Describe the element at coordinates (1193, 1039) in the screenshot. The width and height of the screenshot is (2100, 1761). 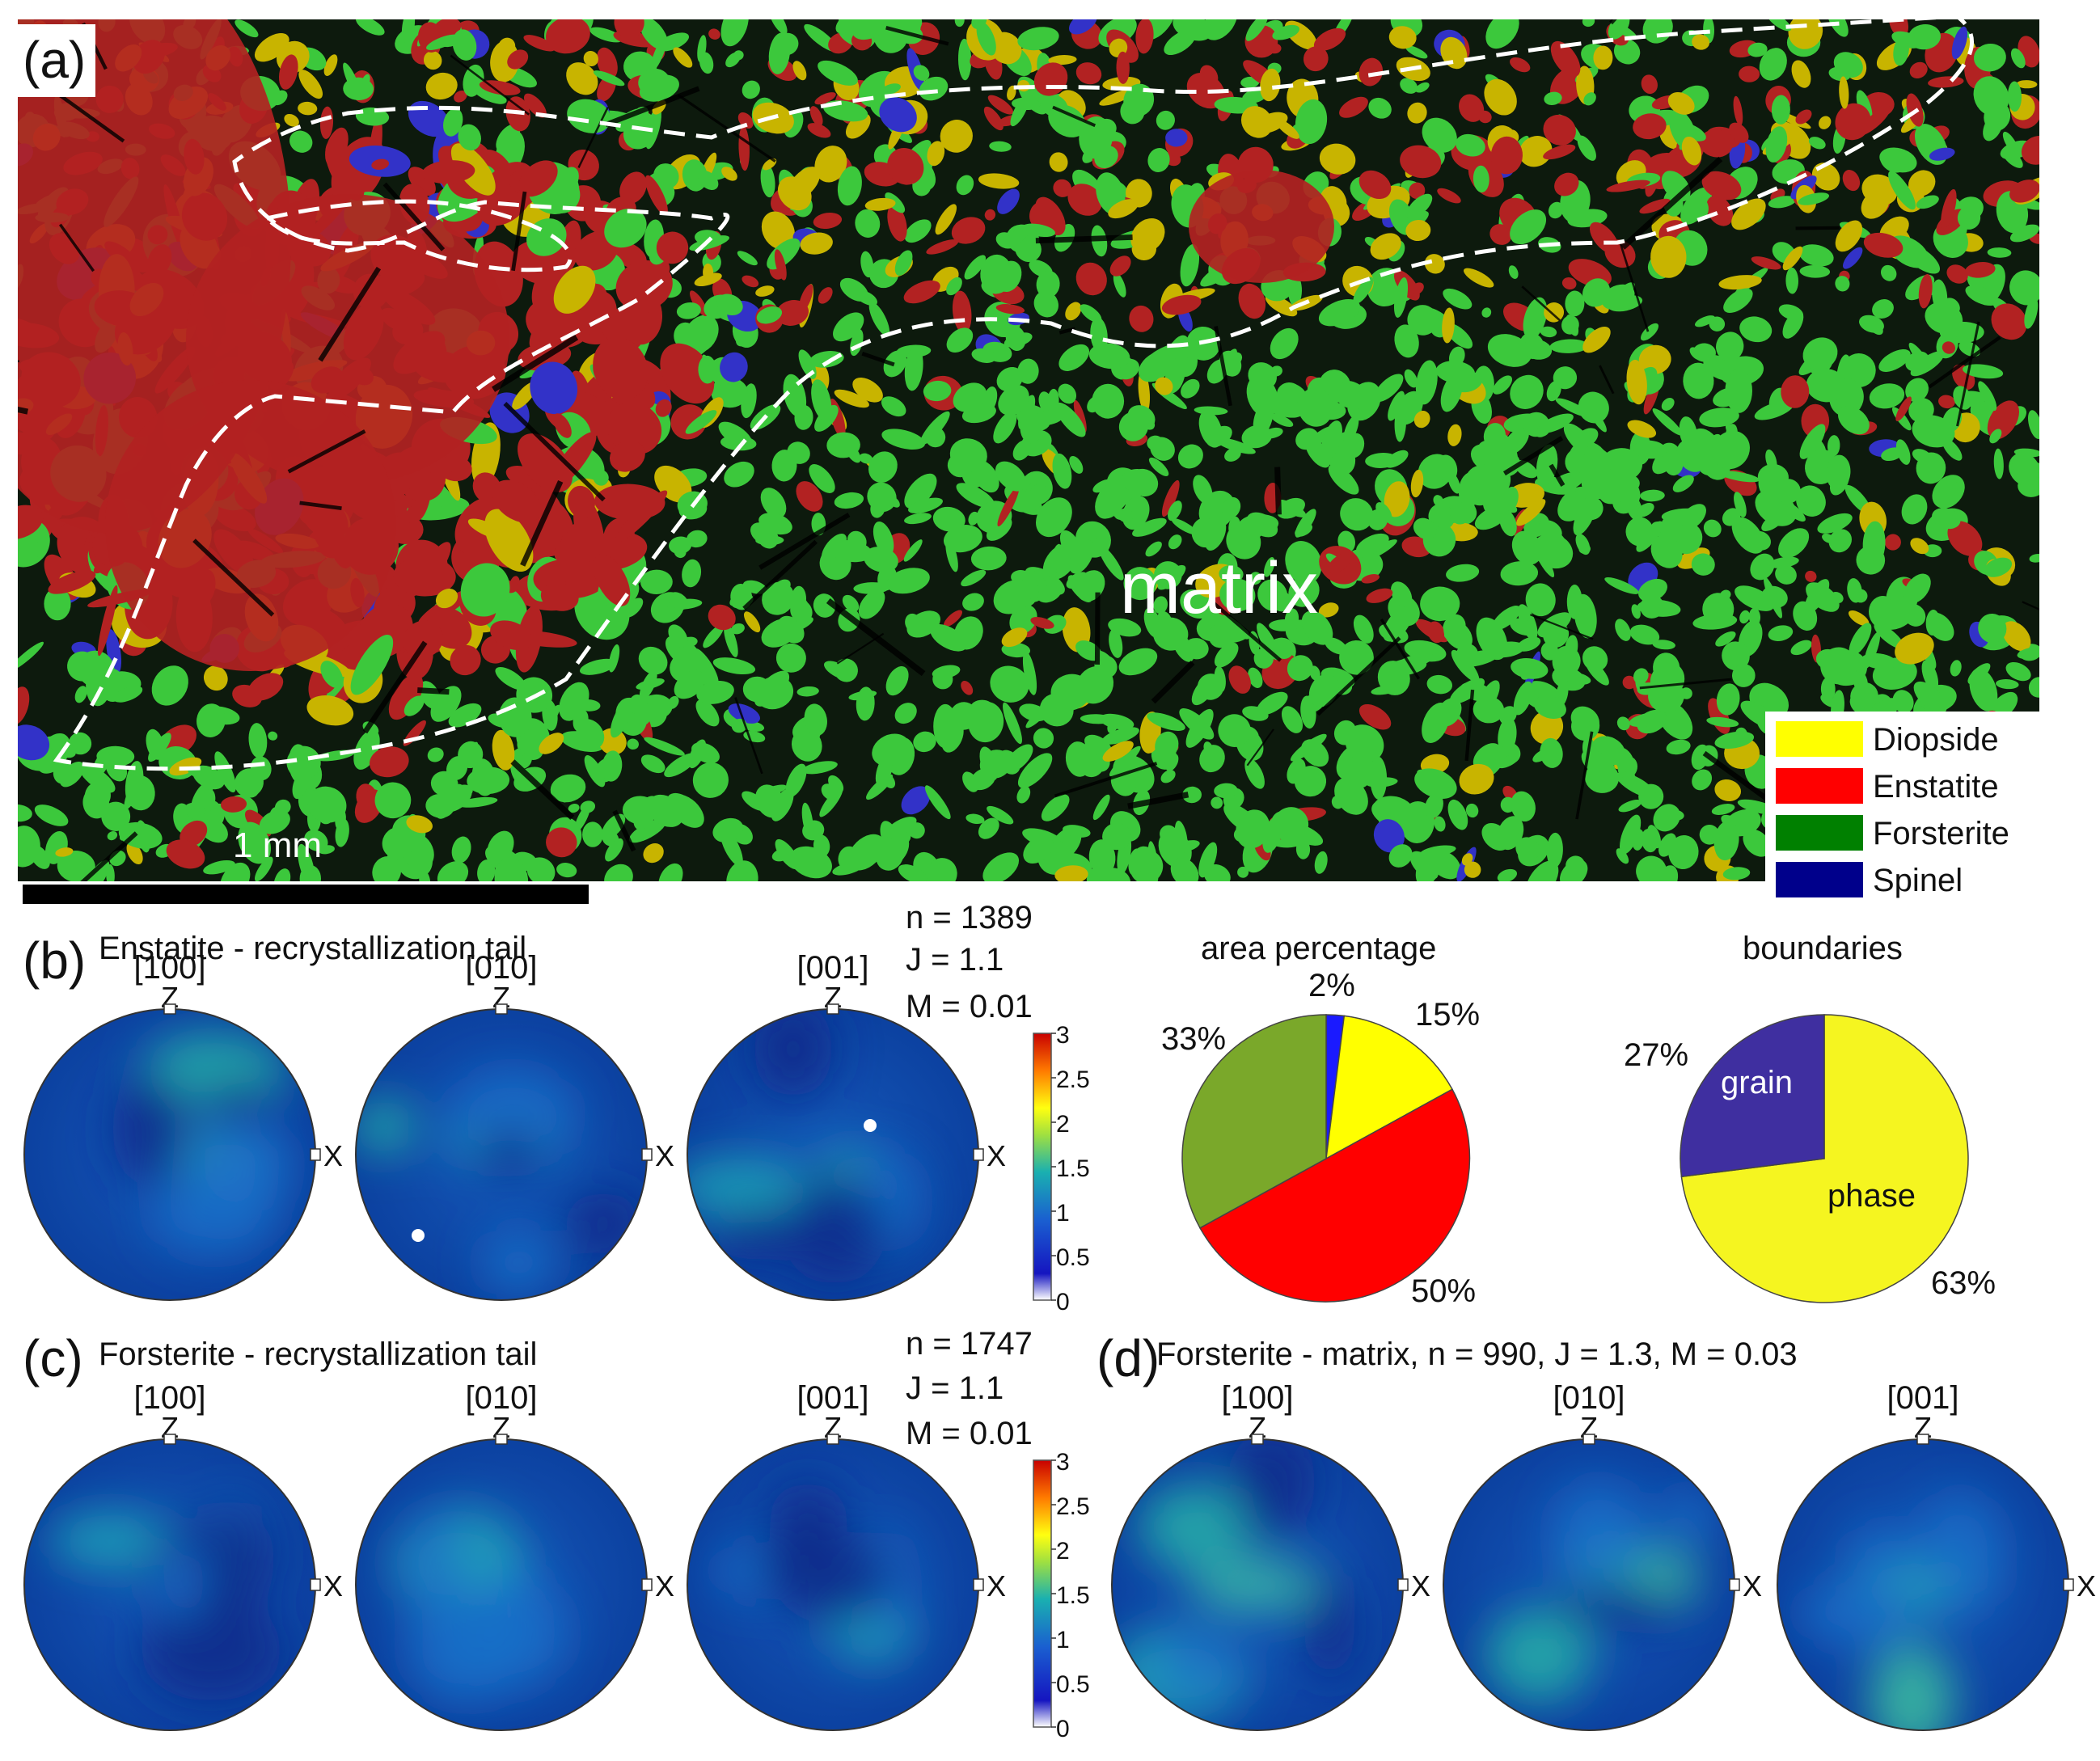
I see `area-label-forsterite: 33%` at that location.